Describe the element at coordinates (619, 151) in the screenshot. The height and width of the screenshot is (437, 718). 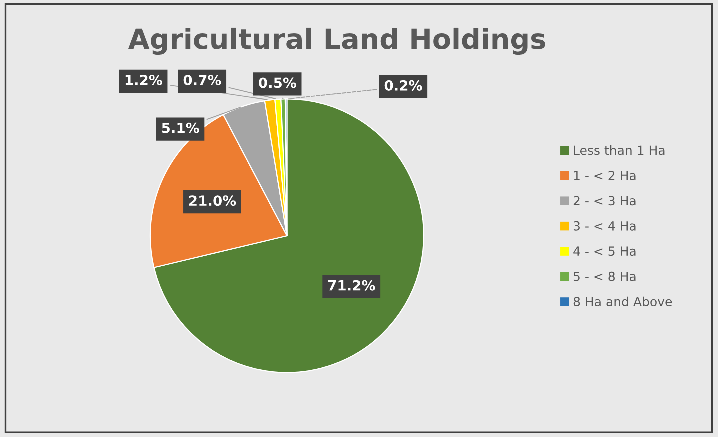
I see `legend-label: Less than 1 Ha` at that location.